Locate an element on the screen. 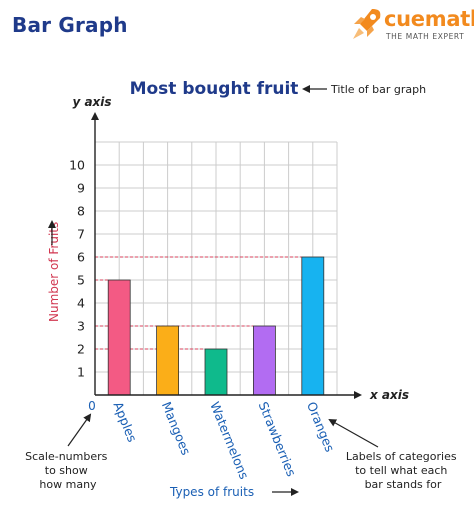  y-tick-labels: 1 2 3 4 5 6 7 8 9 10 is located at coordinates (77, 269).